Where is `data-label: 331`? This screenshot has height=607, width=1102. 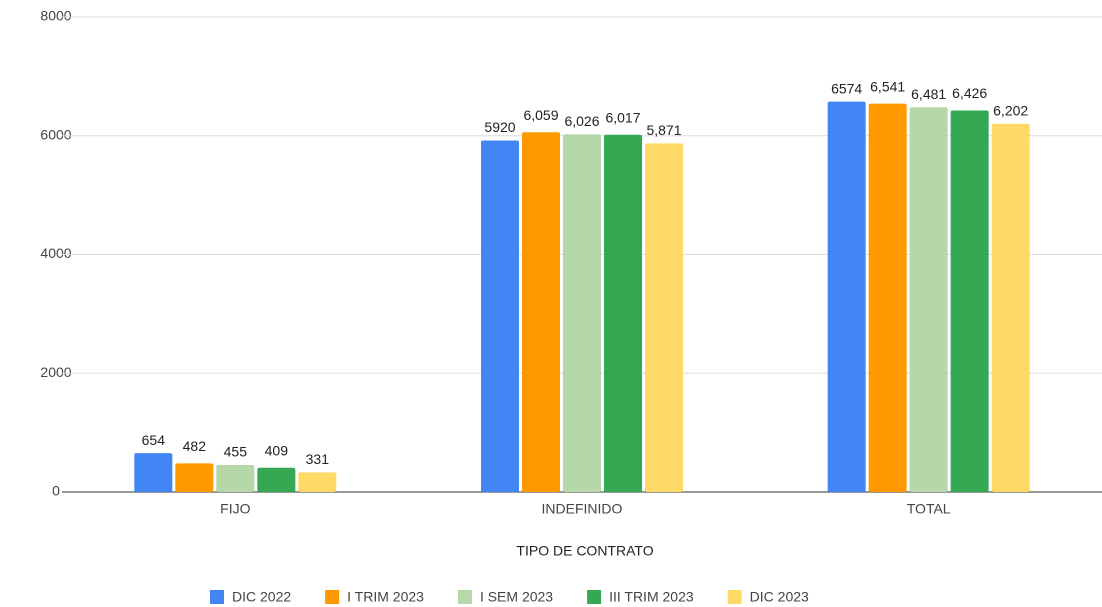 data-label: 331 is located at coordinates (318, 459).